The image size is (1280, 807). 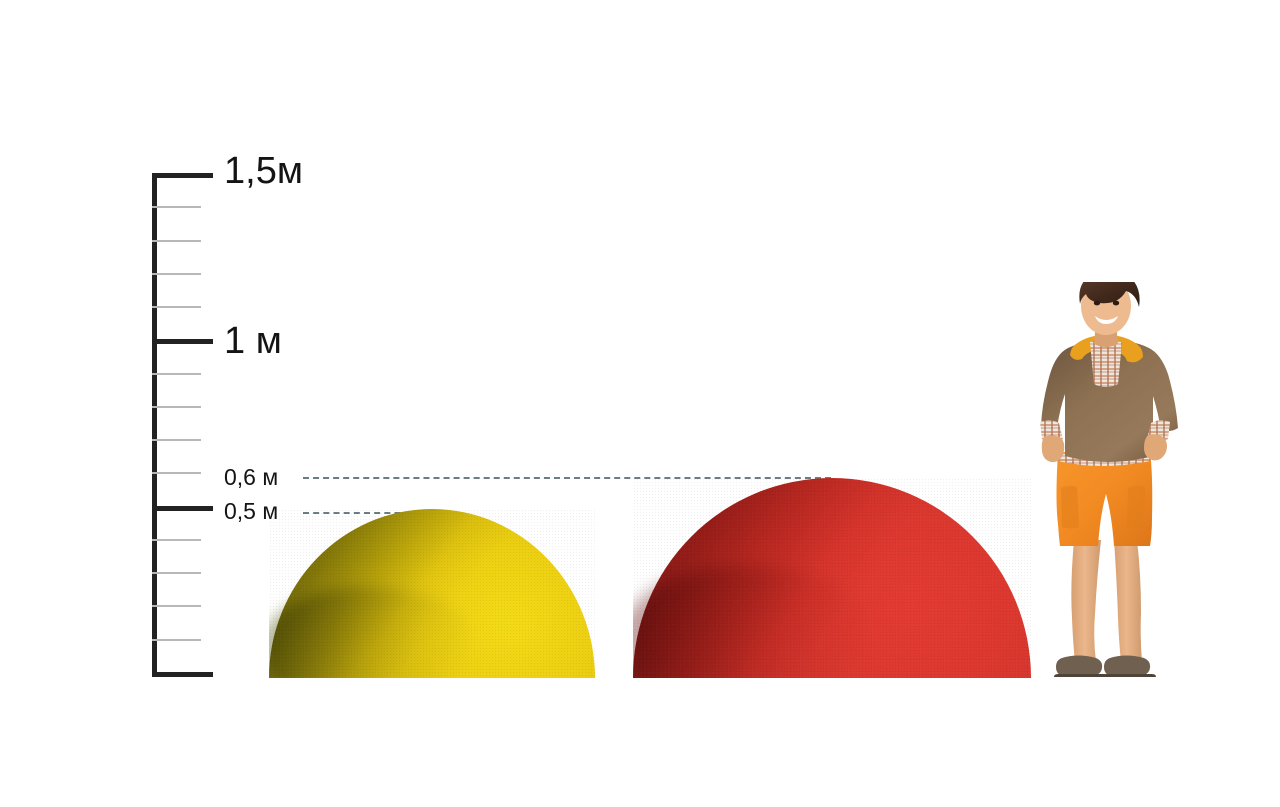 I want to click on height-scale-ruler, so click(x=183, y=425).